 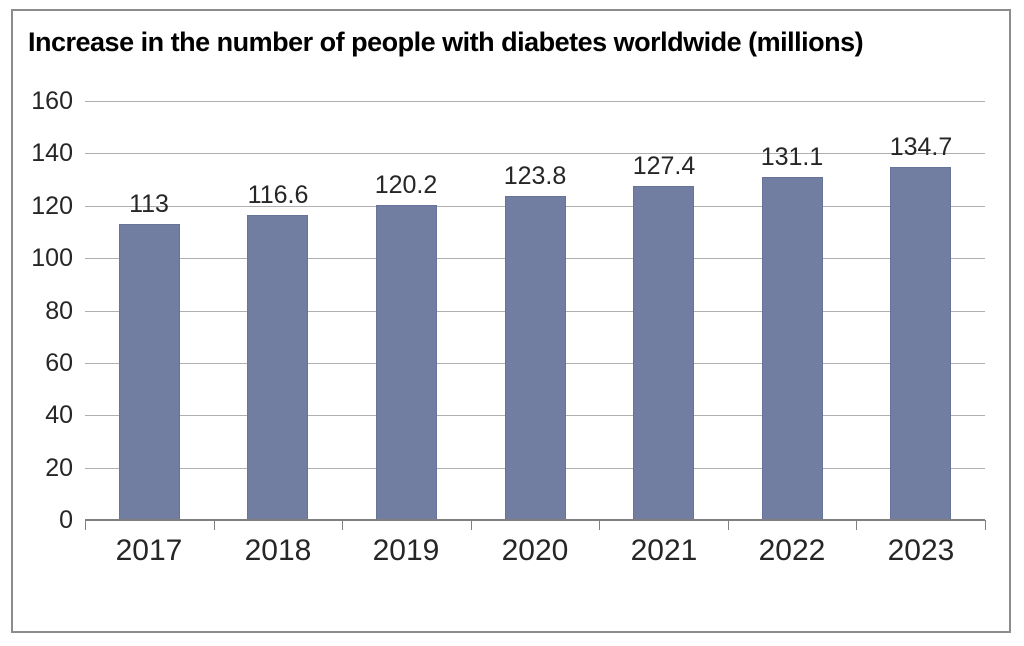 I want to click on bar-value-label: 134.7, so click(x=921, y=147).